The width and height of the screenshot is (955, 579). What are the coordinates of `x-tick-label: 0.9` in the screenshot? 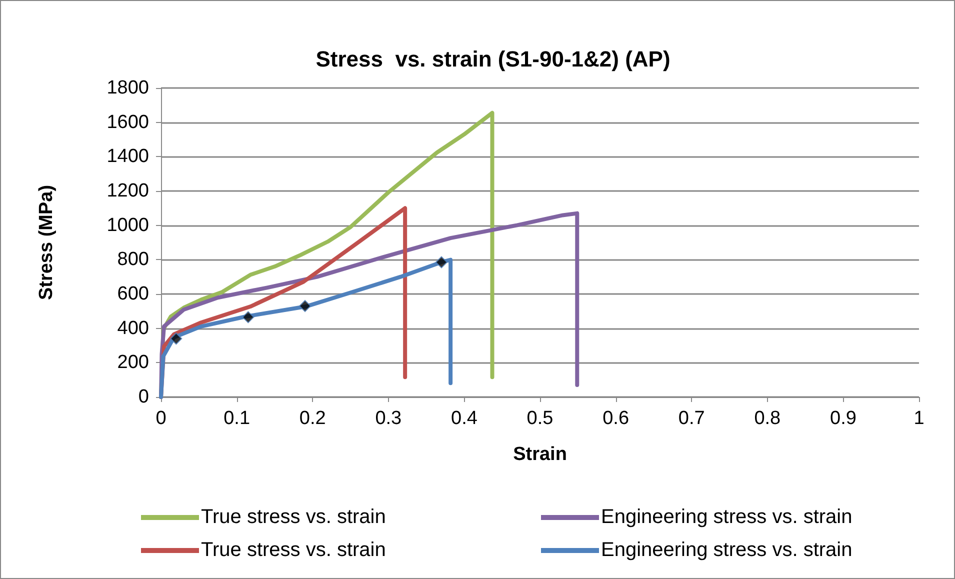 It's located at (843, 418).